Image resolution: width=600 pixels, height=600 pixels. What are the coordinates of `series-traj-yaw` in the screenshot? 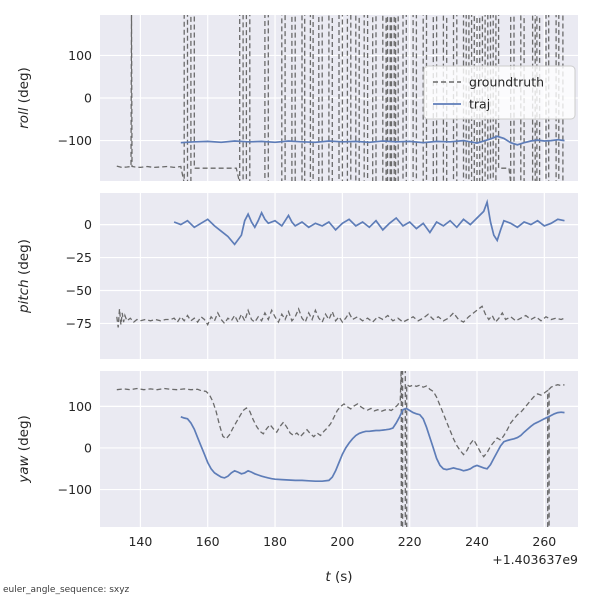 It's located at (372, 445).